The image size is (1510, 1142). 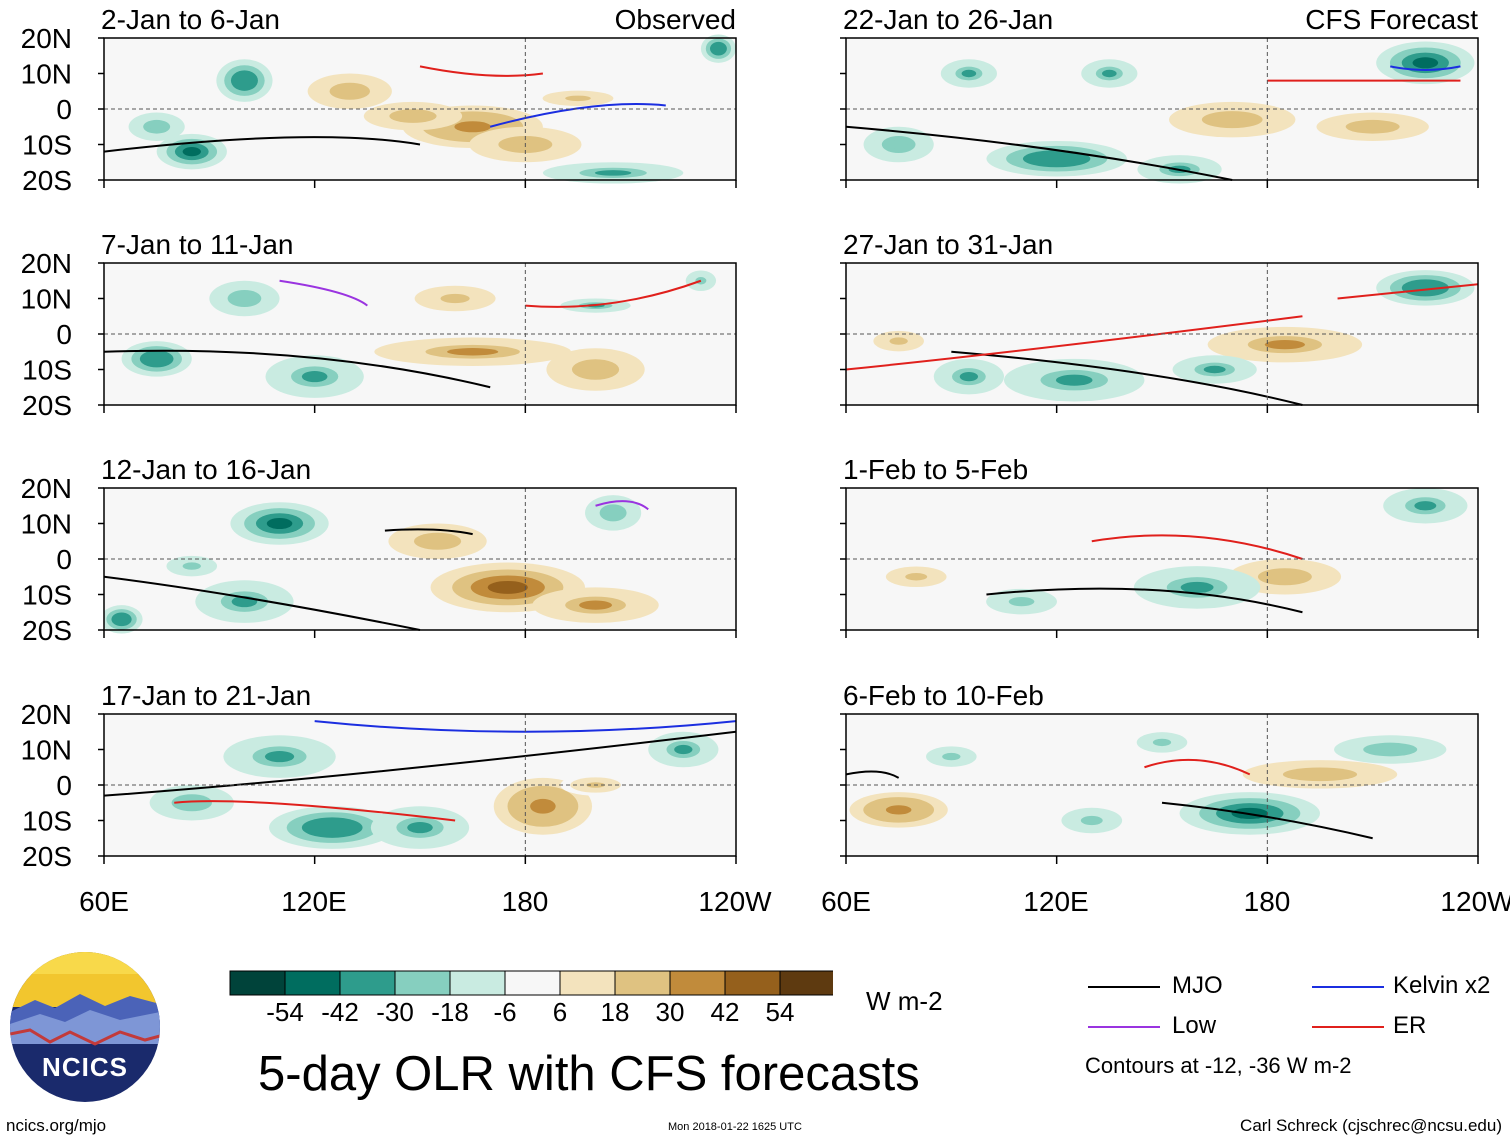 What do you see at coordinates (948, 244) in the screenshot?
I see `panel-date-label: 27-Jan to 31-Jan` at bounding box center [948, 244].